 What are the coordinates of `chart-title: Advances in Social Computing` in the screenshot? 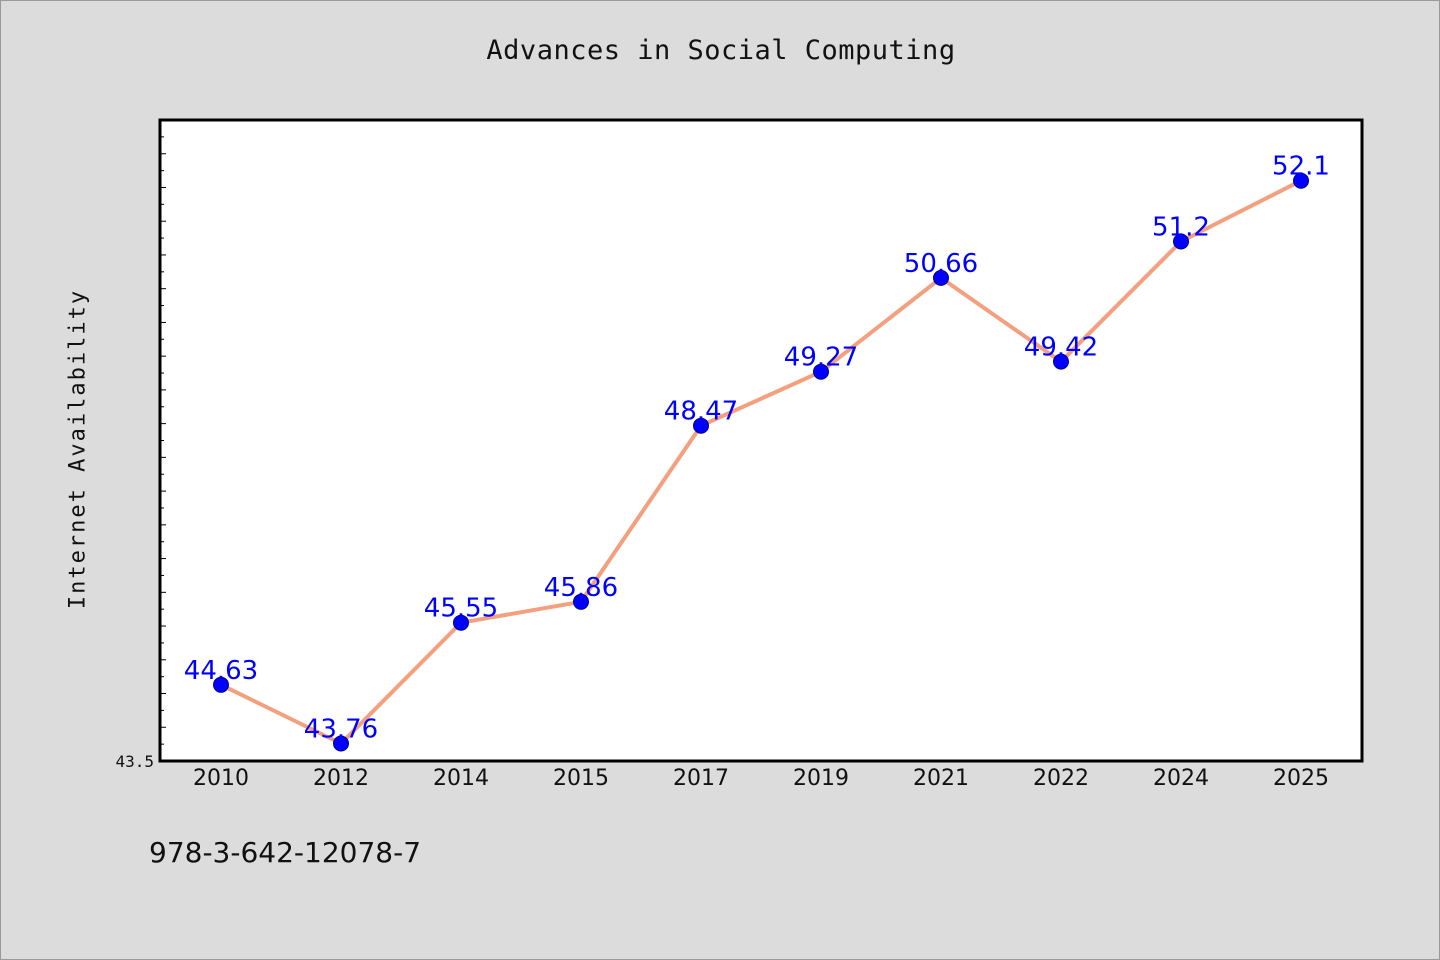 It's located at (721, 50).